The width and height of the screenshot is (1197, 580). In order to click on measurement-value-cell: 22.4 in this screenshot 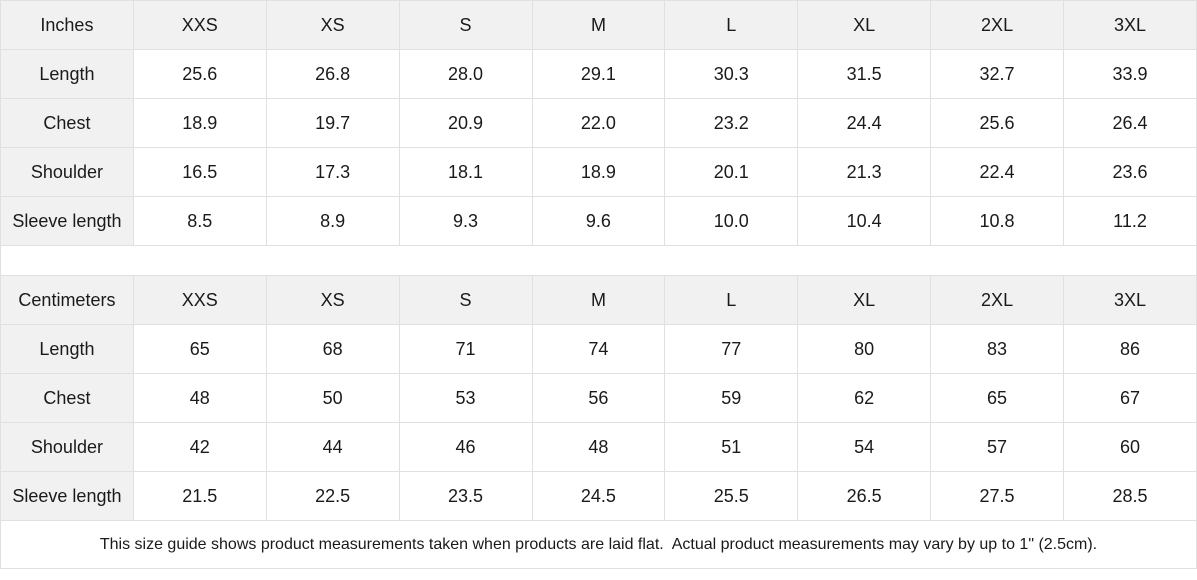, I will do `click(997, 172)`.